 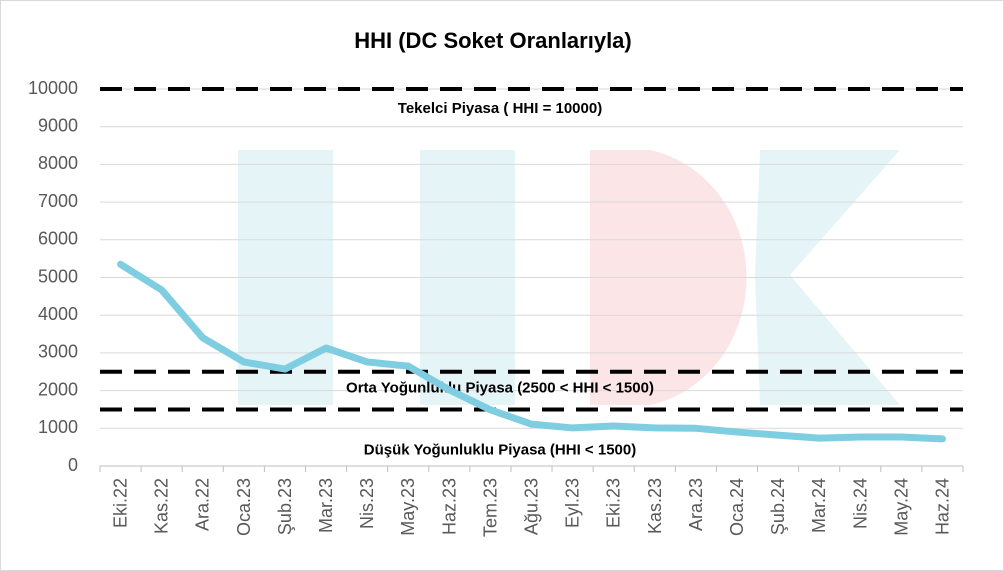 What do you see at coordinates (490, 507) in the screenshot?
I see `x-tick-label: Tem.23` at bounding box center [490, 507].